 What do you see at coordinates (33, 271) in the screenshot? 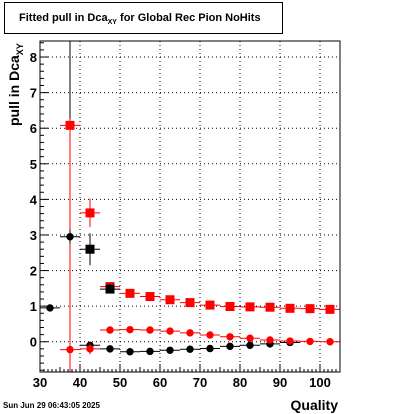
I see `y-tick-label: 2` at bounding box center [33, 271].